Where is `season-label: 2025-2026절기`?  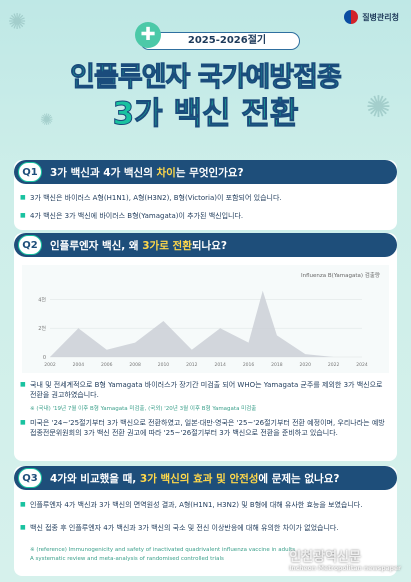 season-label: 2025-2026절기 is located at coordinates (220, 41).